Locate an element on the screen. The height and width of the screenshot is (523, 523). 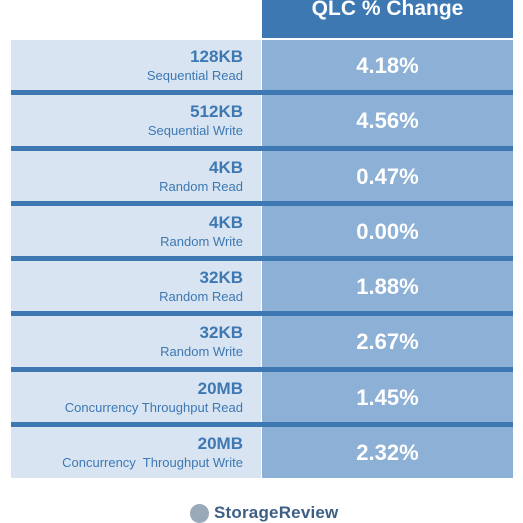
table-row: 32KB Random Read 1.88% is located at coordinates (262, 286).